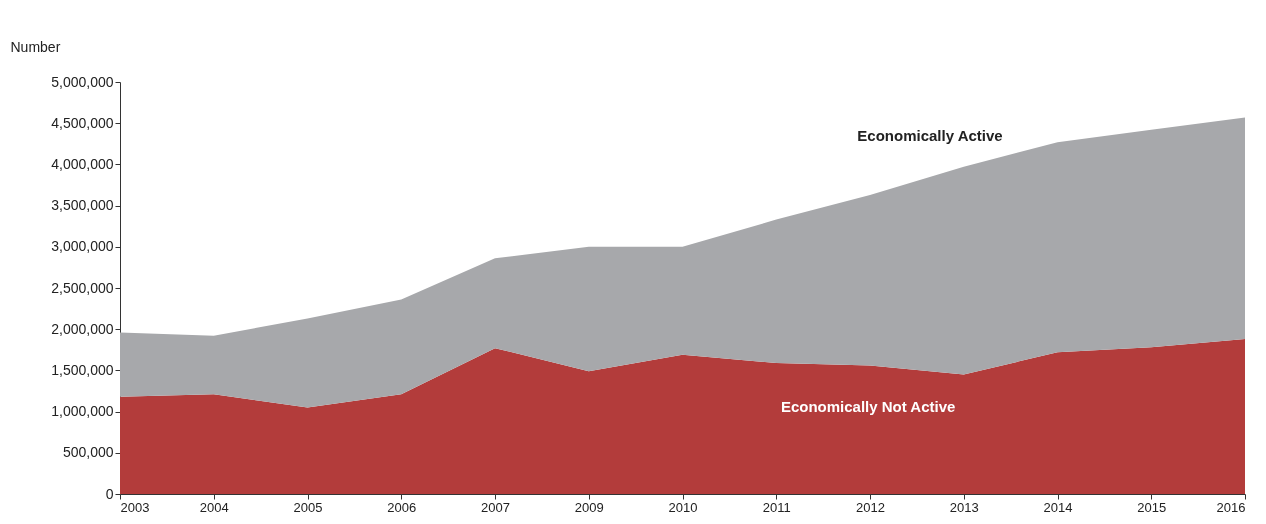 This screenshot has height=524, width=1266. I want to click on x-tick-label: 2010, so click(683, 507).